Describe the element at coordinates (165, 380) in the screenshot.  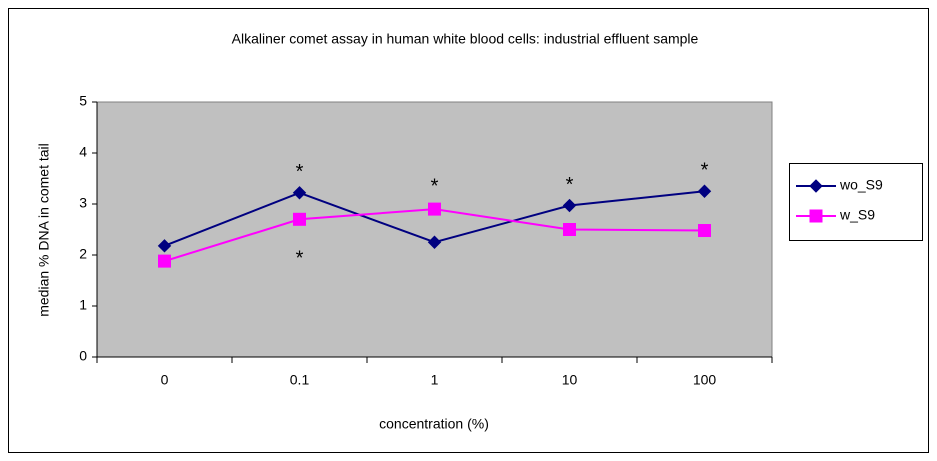
I see `x-tick-label: 0` at that location.